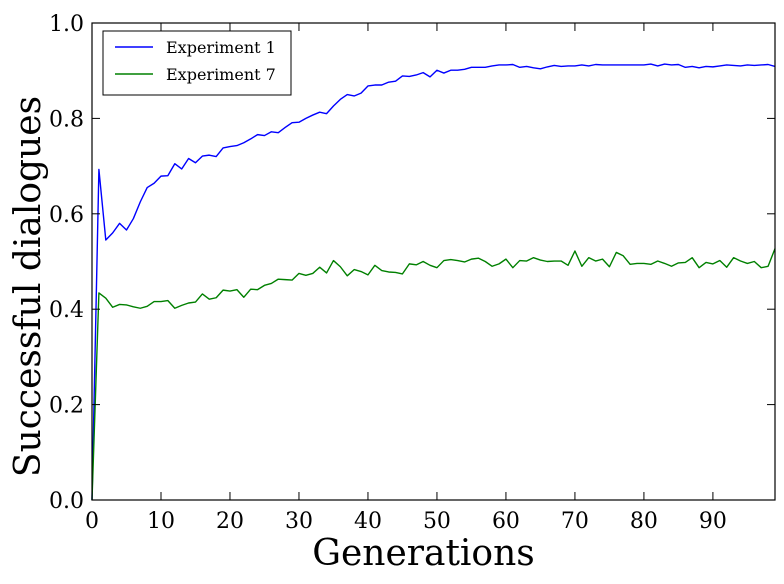  What do you see at coordinates (66, 215) in the screenshot?
I see `y-tick-label: 0.6` at bounding box center [66, 215].